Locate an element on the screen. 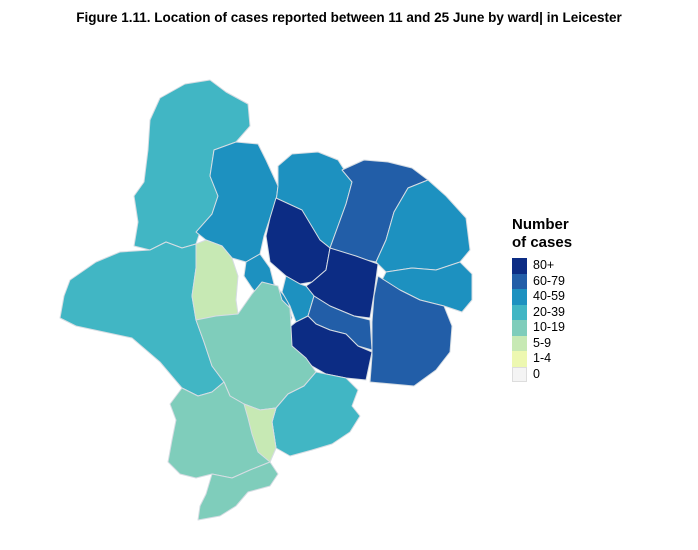 Image resolution: width=698 pixels, height=550 pixels. legend-label: 0 is located at coordinates (536, 373).